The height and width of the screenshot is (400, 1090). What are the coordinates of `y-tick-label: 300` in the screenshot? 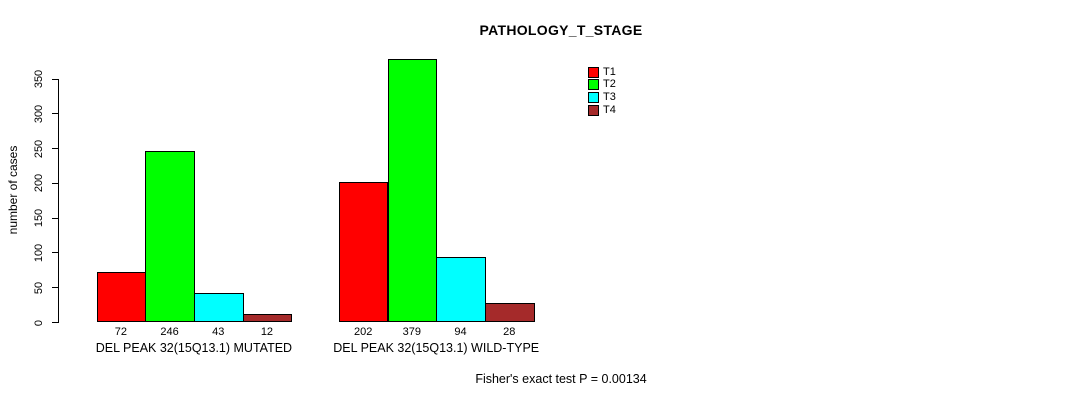 It's located at (39, 113).